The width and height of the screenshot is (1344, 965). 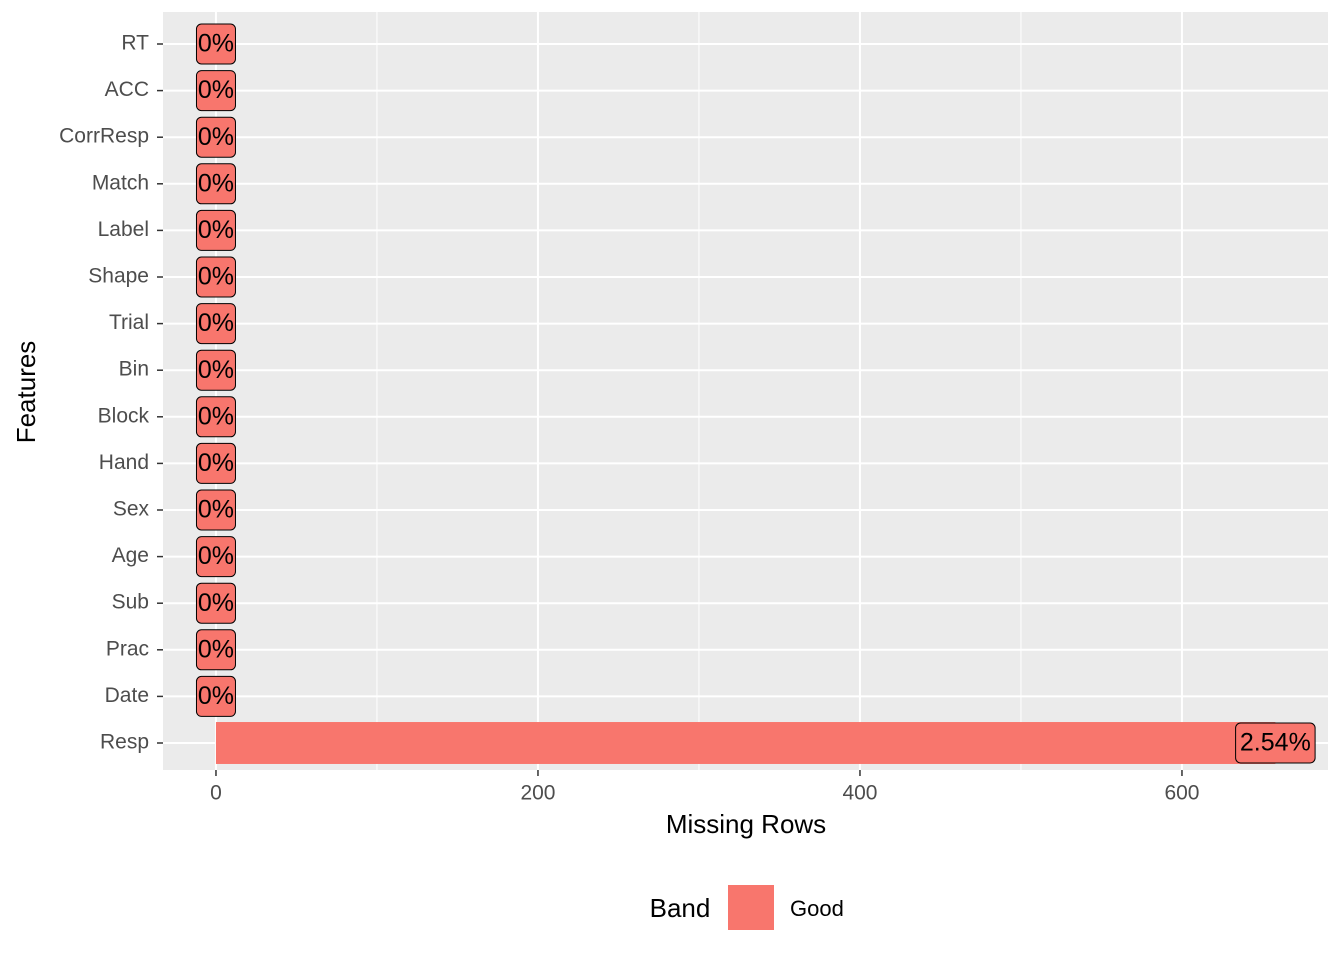 What do you see at coordinates (751, 907) in the screenshot?
I see `legend-key` at bounding box center [751, 907].